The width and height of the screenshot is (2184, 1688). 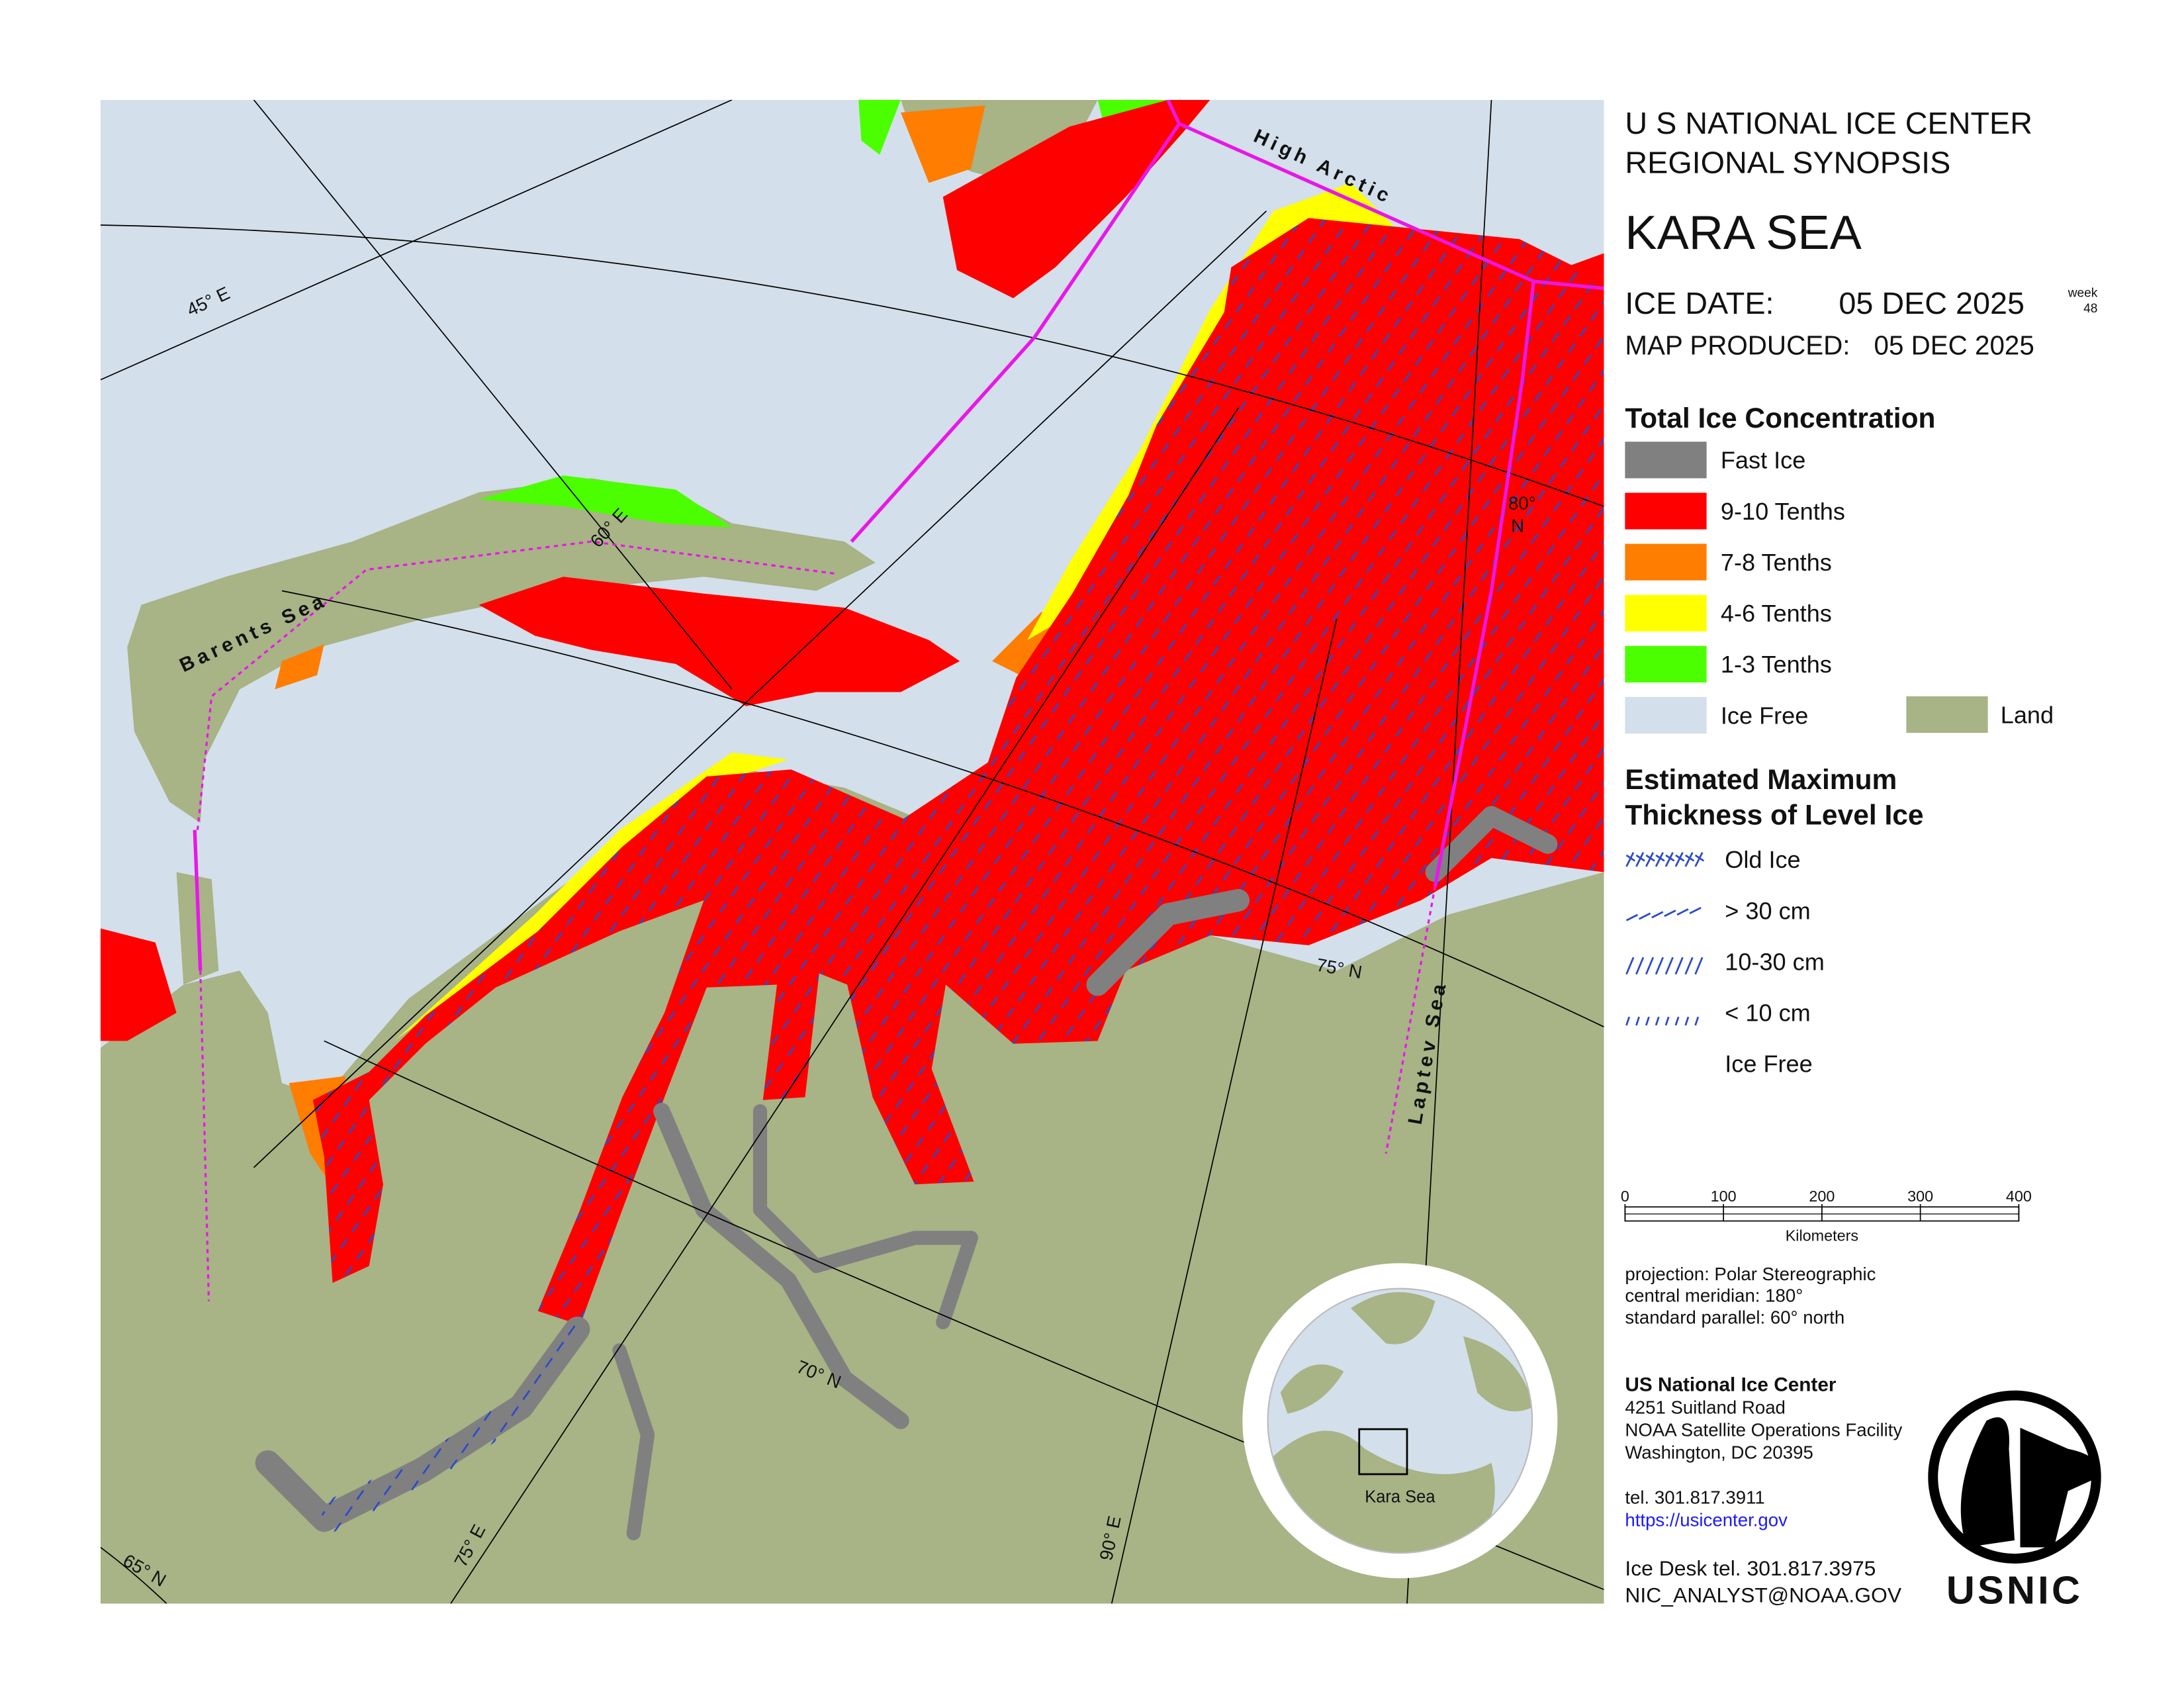 What do you see at coordinates (1763, 859) in the screenshot?
I see `legend-label: Old Ice` at bounding box center [1763, 859].